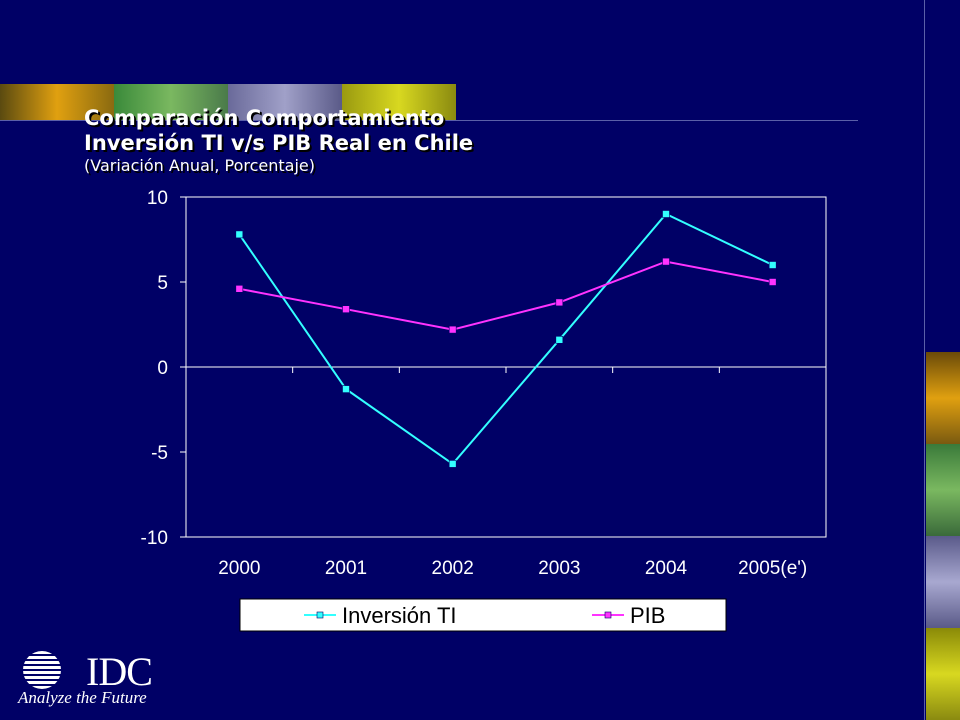 The image size is (960, 720). I want to click on decorative-photo-strip-right, so click(943, 536).